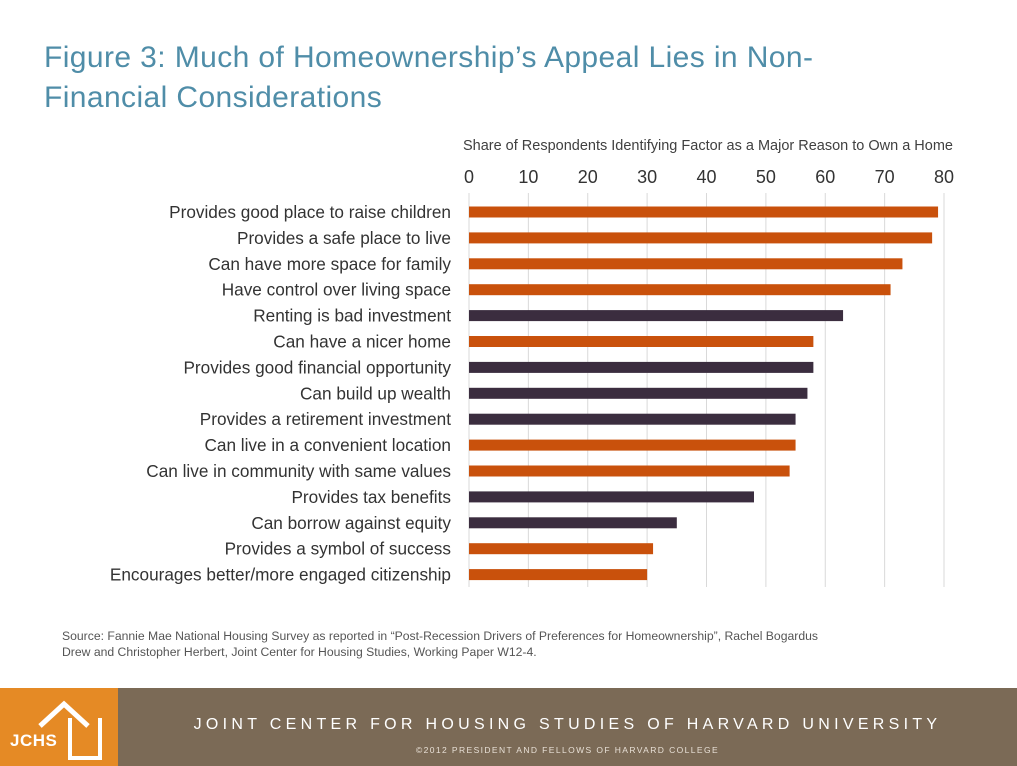 This screenshot has width=1017, height=766. I want to click on category-label: Provides a safe place to live, so click(344, 238).